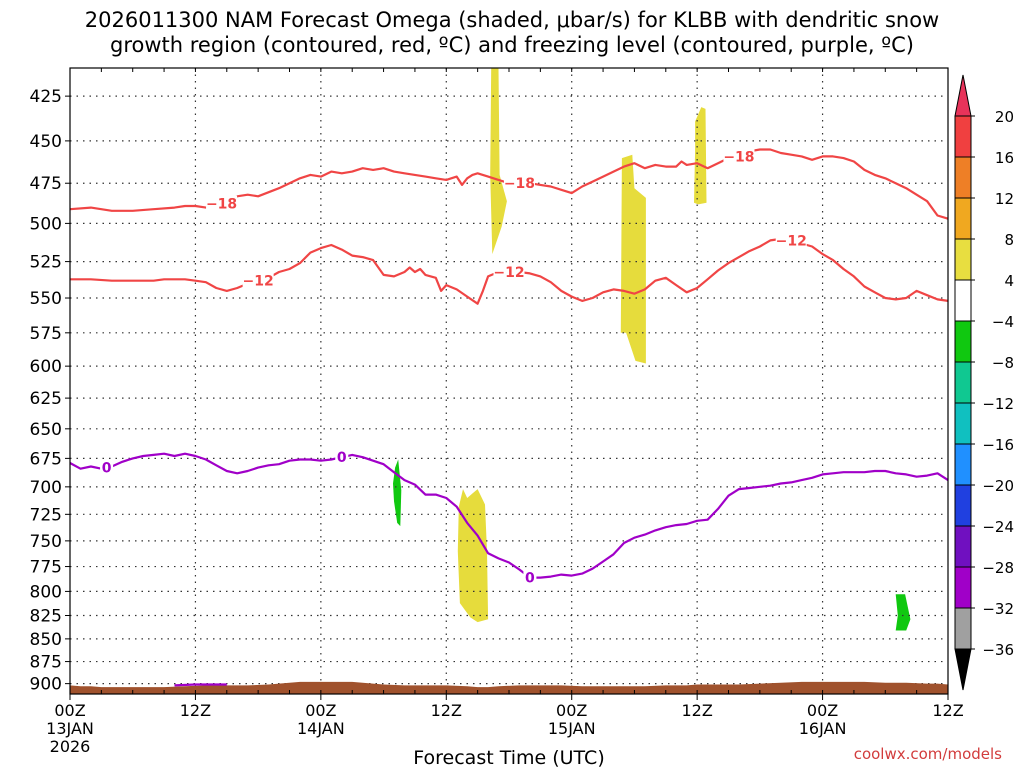 This screenshot has width=1024, height=768. What do you see at coordinates (46, 334) in the screenshot?
I see `y-tick-label-575: 575` at bounding box center [46, 334].